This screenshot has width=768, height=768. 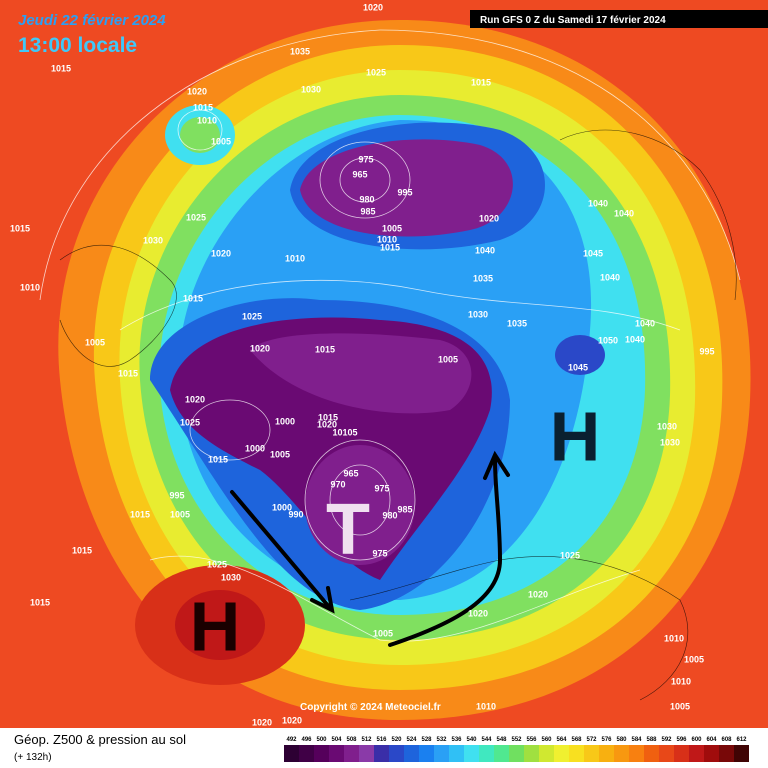 What do you see at coordinates (411, 740) in the screenshot?
I see `scale-label: 524` at bounding box center [411, 740].